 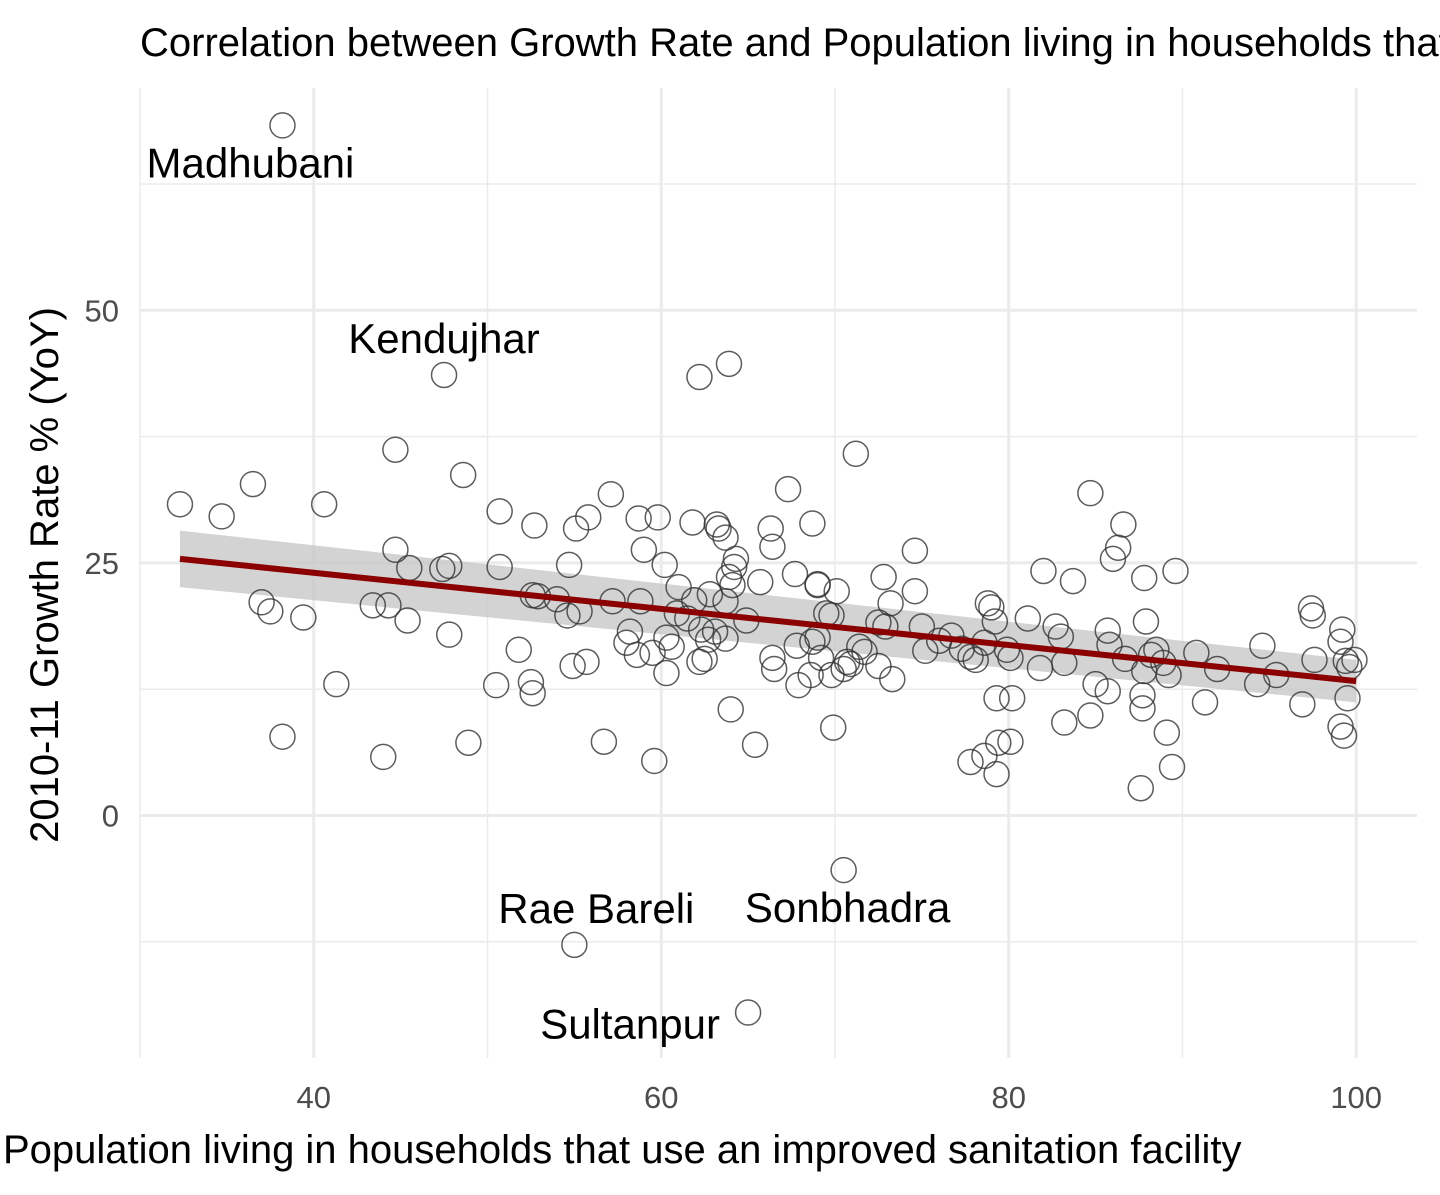 I want to click on x-axis-ticks: 40 60 80 100, so click(x=839, y=1097).